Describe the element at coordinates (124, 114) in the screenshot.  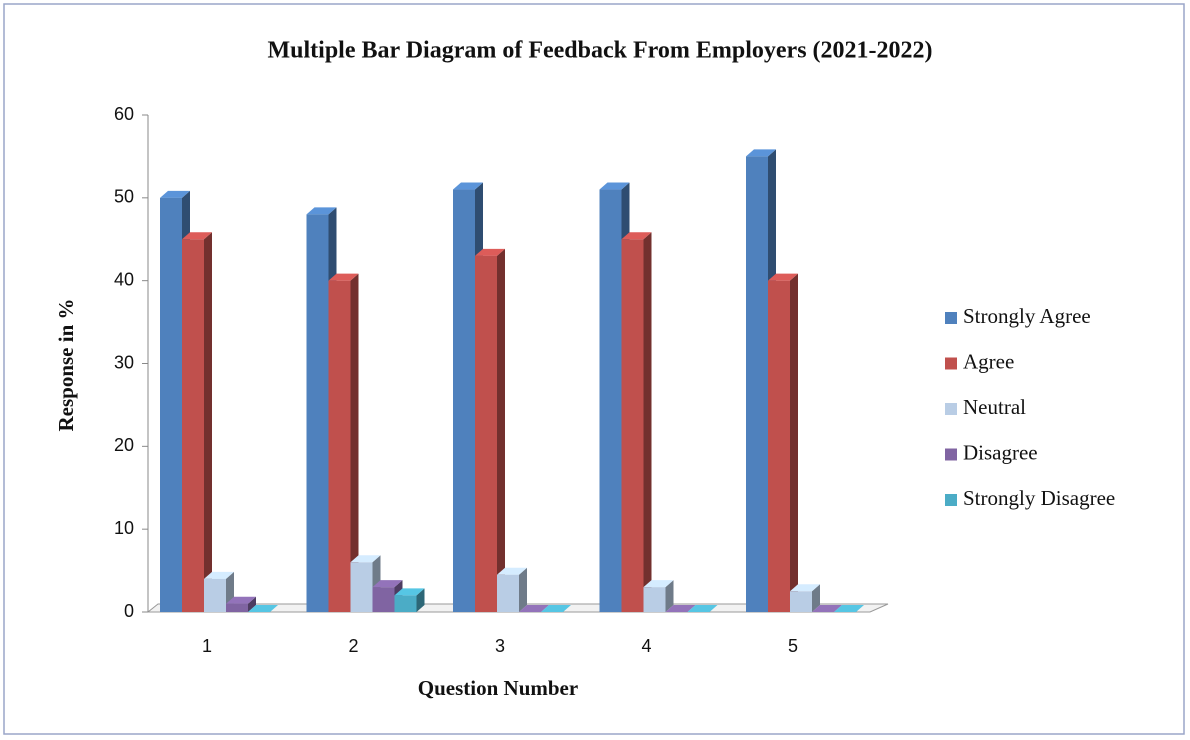
I see `y-tick-label: 60` at that location.